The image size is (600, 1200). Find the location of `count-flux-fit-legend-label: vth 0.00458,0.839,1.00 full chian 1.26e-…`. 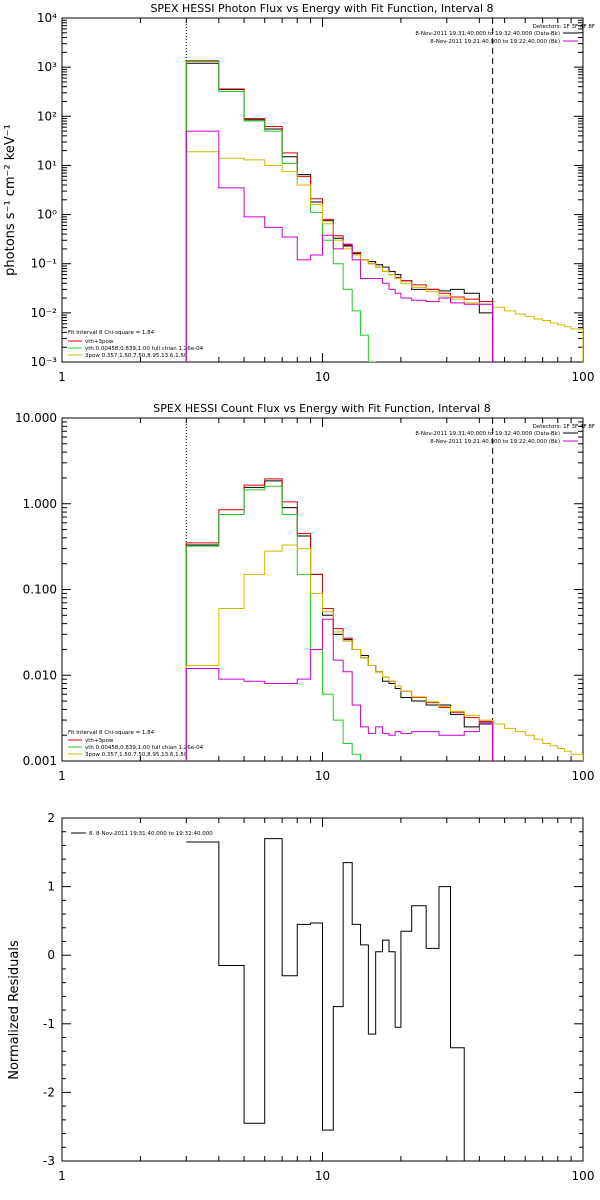

count-flux-fit-legend-label: vth 0.00458,0.839,1.00 full chian 1.26e-… is located at coordinates (144, 748).